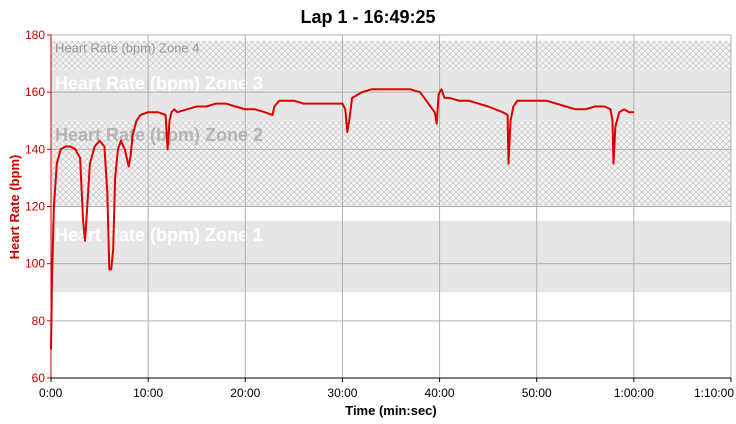  I want to click on y-tick-label: 100, so click(35, 264).